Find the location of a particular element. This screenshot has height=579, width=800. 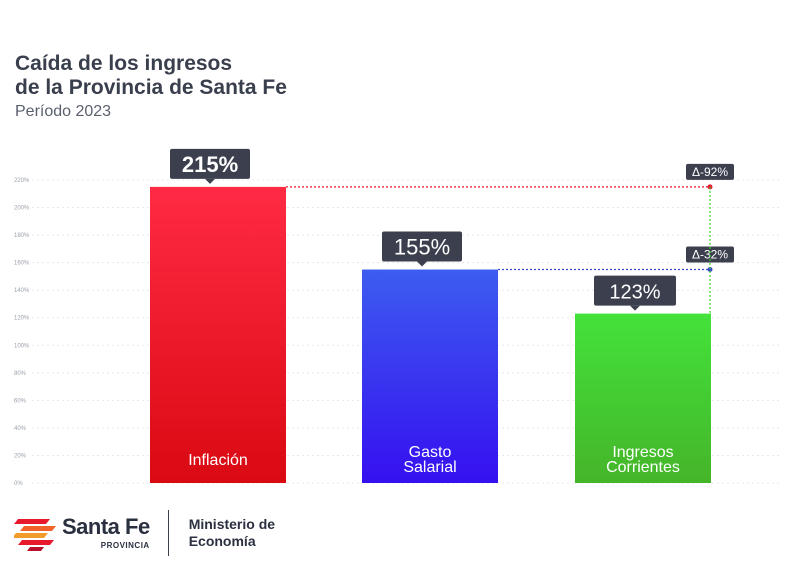

ministry-line-2: Economía is located at coordinates (222, 541).